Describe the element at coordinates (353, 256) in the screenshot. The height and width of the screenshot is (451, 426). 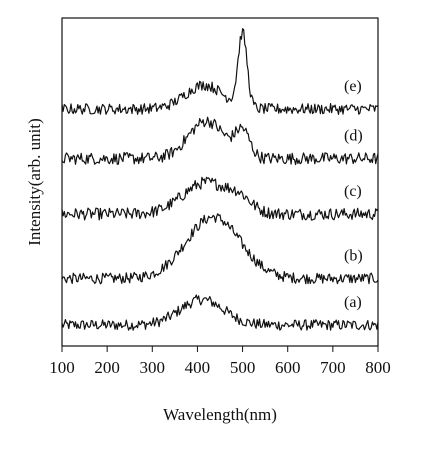
I see `series-label-b: (b)` at that location.